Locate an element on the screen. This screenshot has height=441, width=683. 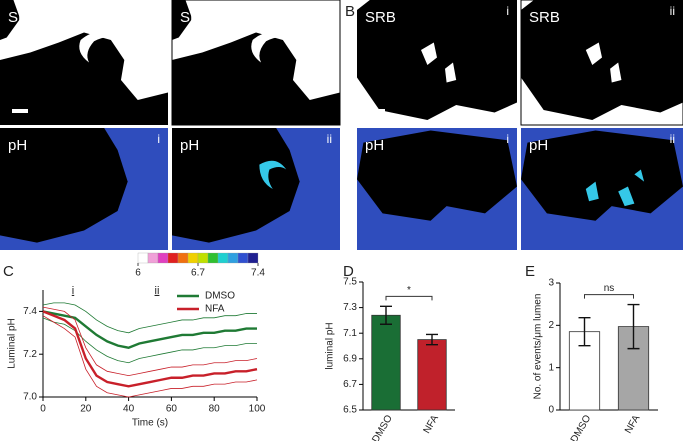
x-axis-label: Time (s) is located at coordinates (150, 423).